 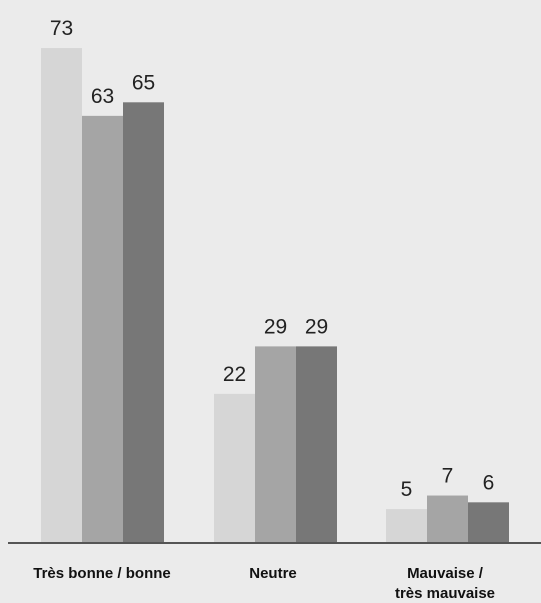 I want to click on value-label-0-0: 73, so click(x=61, y=28).